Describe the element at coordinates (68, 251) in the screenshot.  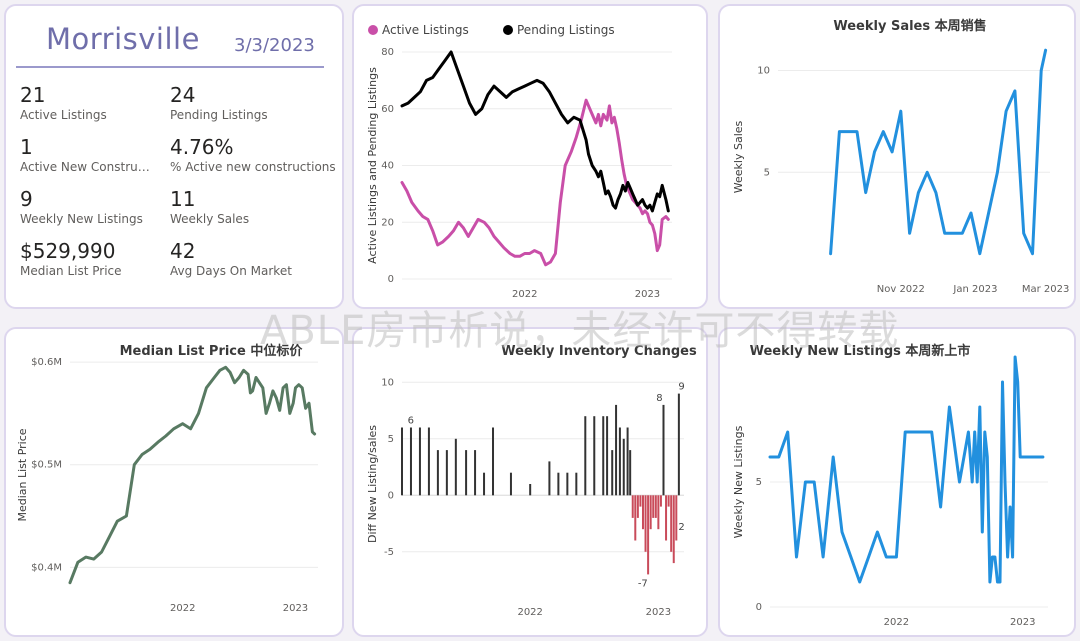
I see `kpi-value: $529,990` at that location.